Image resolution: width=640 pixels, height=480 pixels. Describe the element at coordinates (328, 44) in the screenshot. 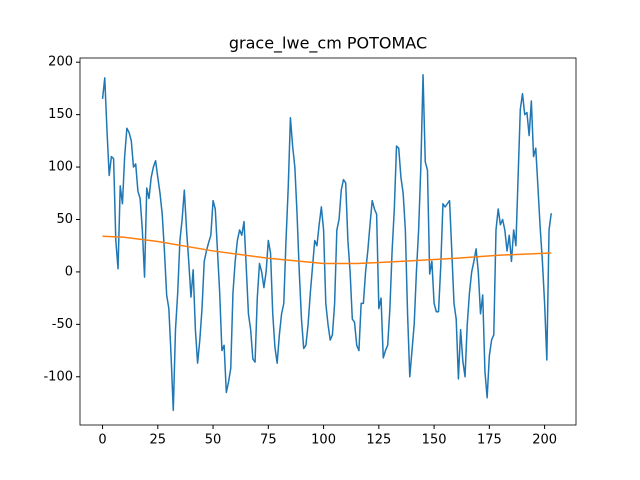

I see `chart-title: grace_lwe_cm POTOMAC` at that location.